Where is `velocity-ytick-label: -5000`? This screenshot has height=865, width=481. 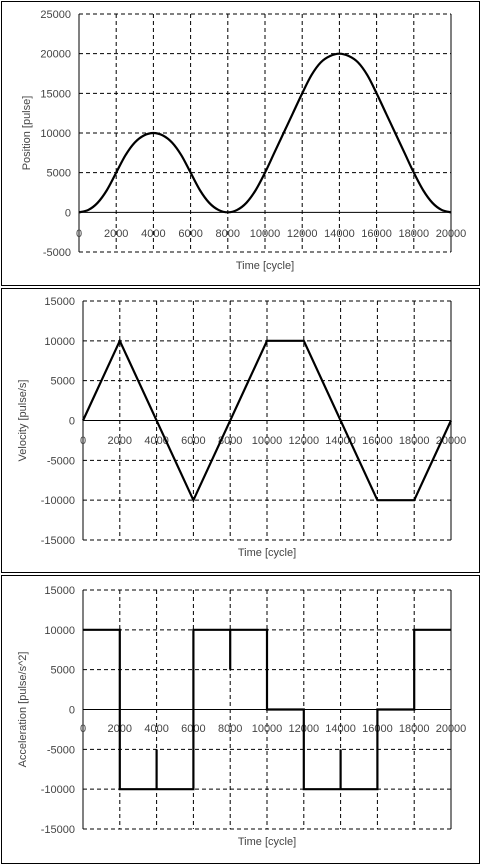 velocity-ytick-label: -5000 is located at coordinates (61, 461).